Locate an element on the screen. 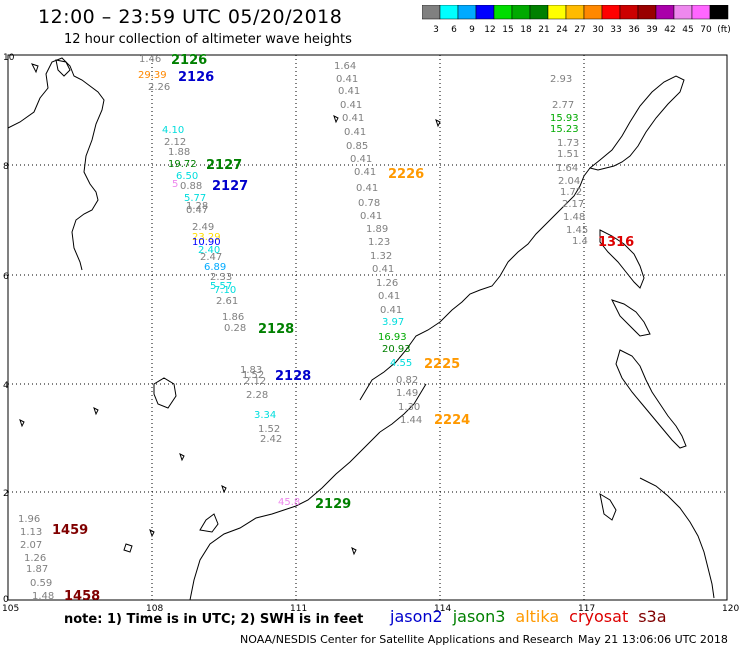 Image resolution: width=740 pixels, height=650 pixels. wave-height-value: 15.93 is located at coordinates (564, 118).